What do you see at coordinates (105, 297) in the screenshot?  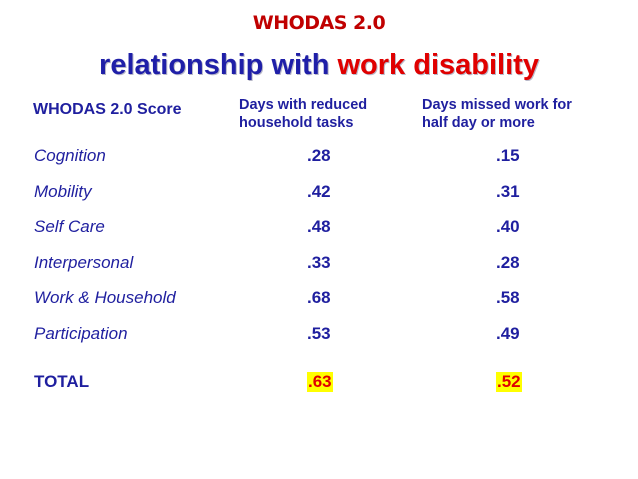 I see `row-label-work-household: Work & Household` at bounding box center [105, 297].